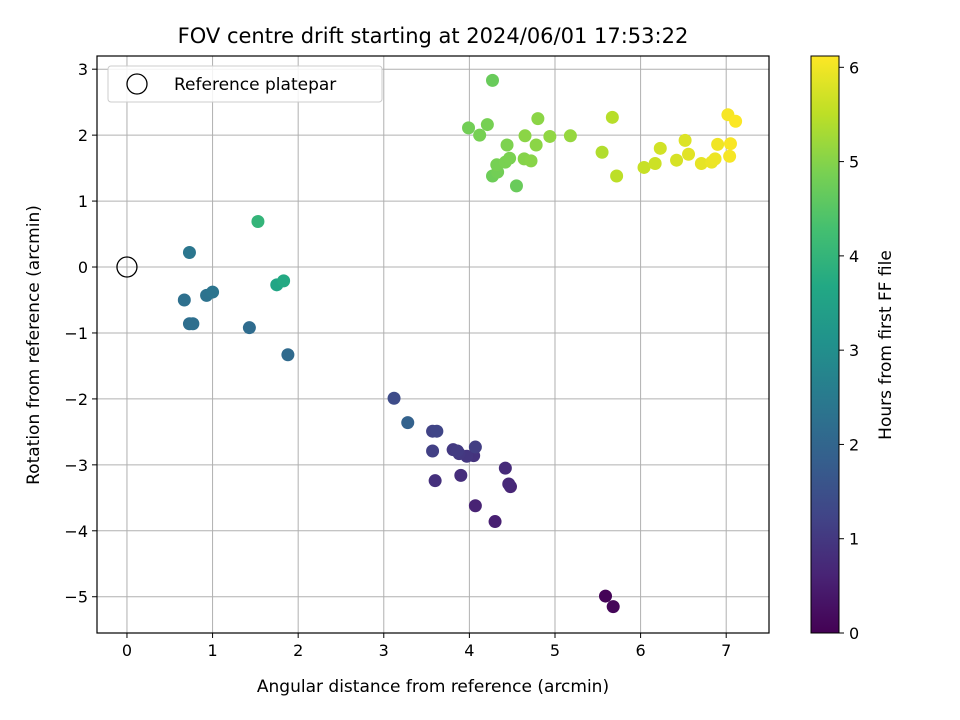  I want to click on y-tick-label: 1, so click(83, 201).